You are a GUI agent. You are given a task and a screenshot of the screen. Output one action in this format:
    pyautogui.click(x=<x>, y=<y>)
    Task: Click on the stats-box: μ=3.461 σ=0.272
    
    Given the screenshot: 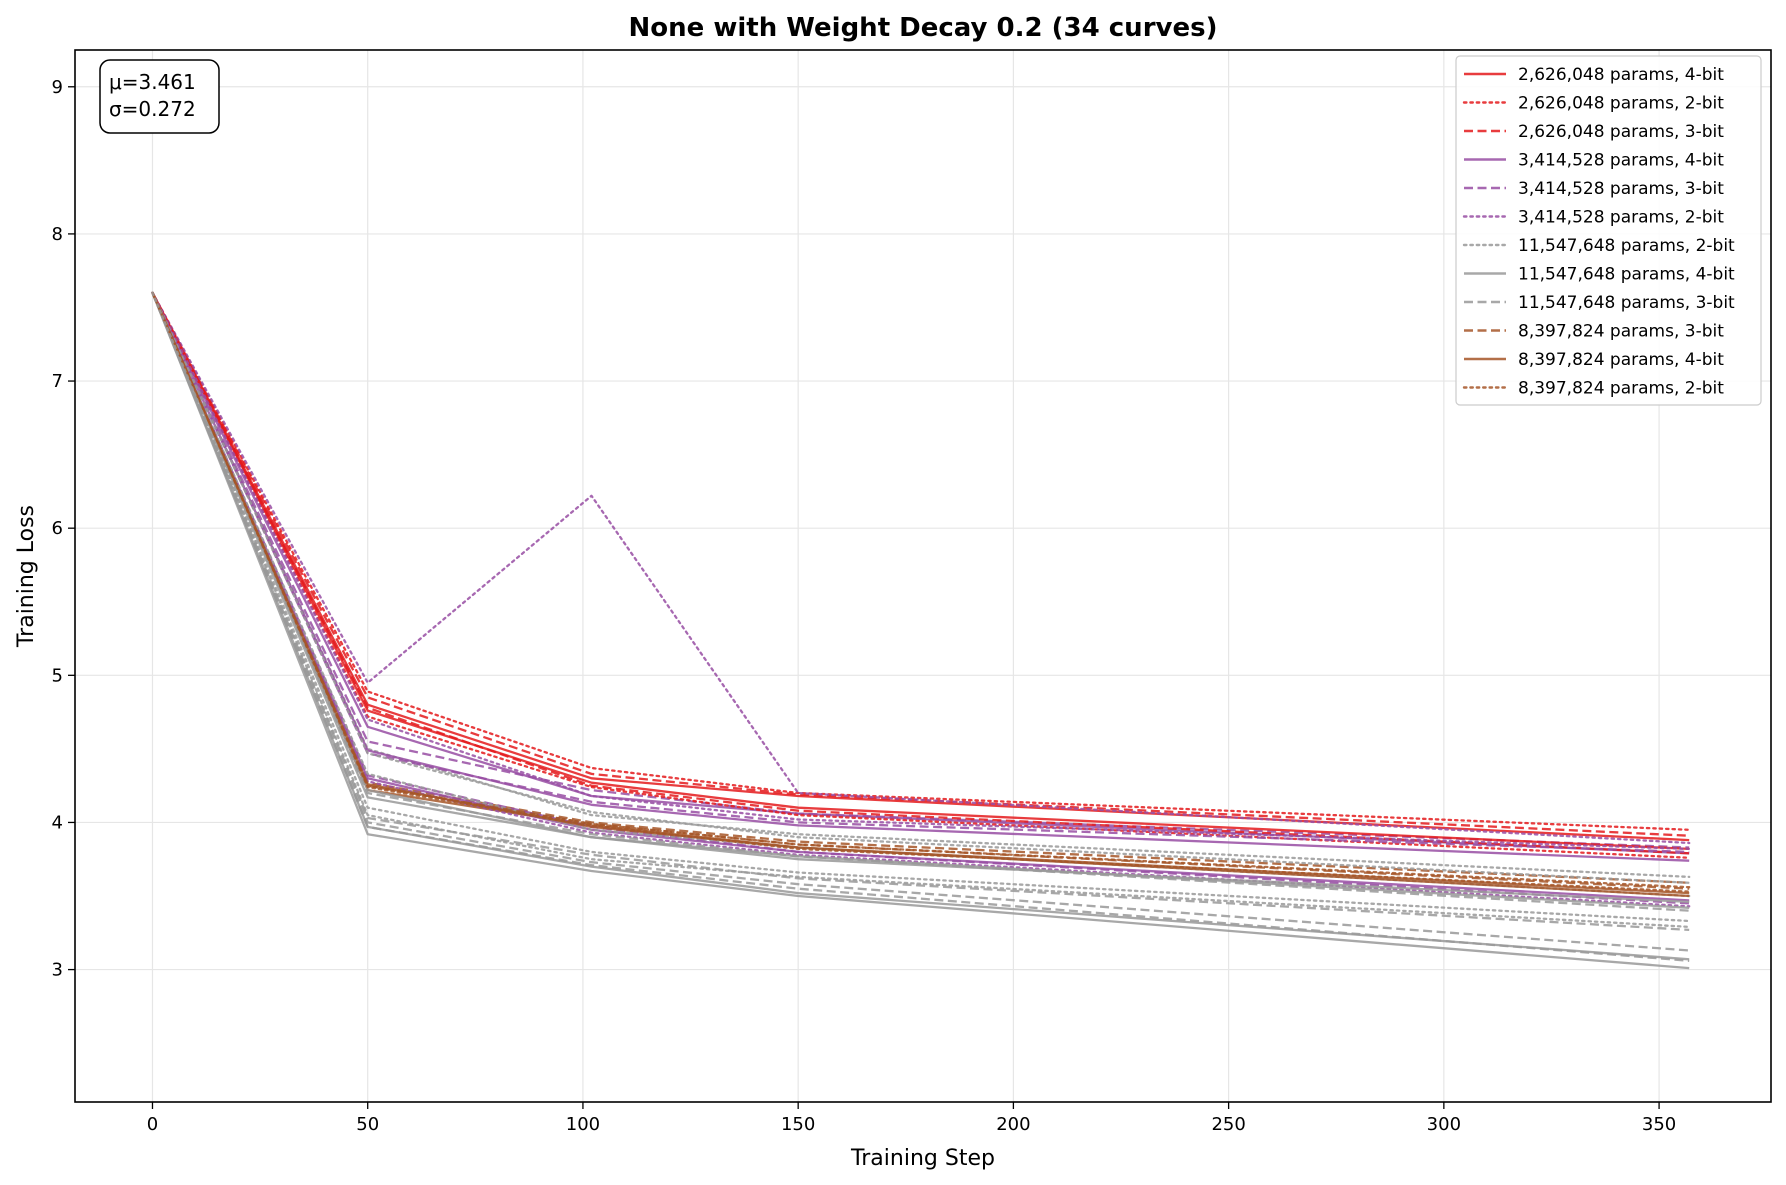 What is the action you would take?
    pyautogui.click(x=159, y=96)
    